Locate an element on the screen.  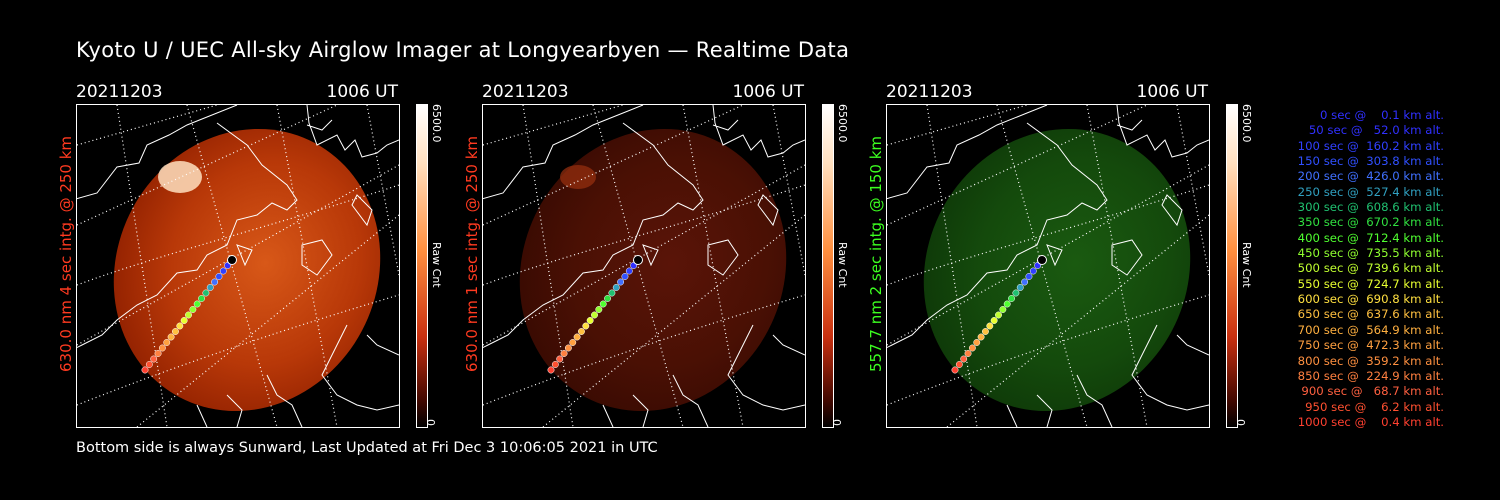
coastline is located at coordinates (238, 266).